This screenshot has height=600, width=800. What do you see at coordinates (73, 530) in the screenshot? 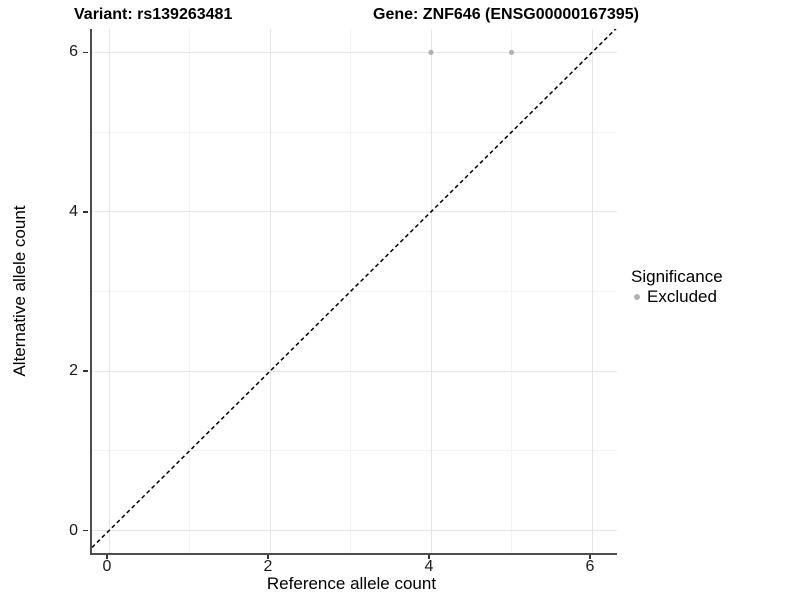
I see `y-tick-label-0: 0` at bounding box center [73, 530].